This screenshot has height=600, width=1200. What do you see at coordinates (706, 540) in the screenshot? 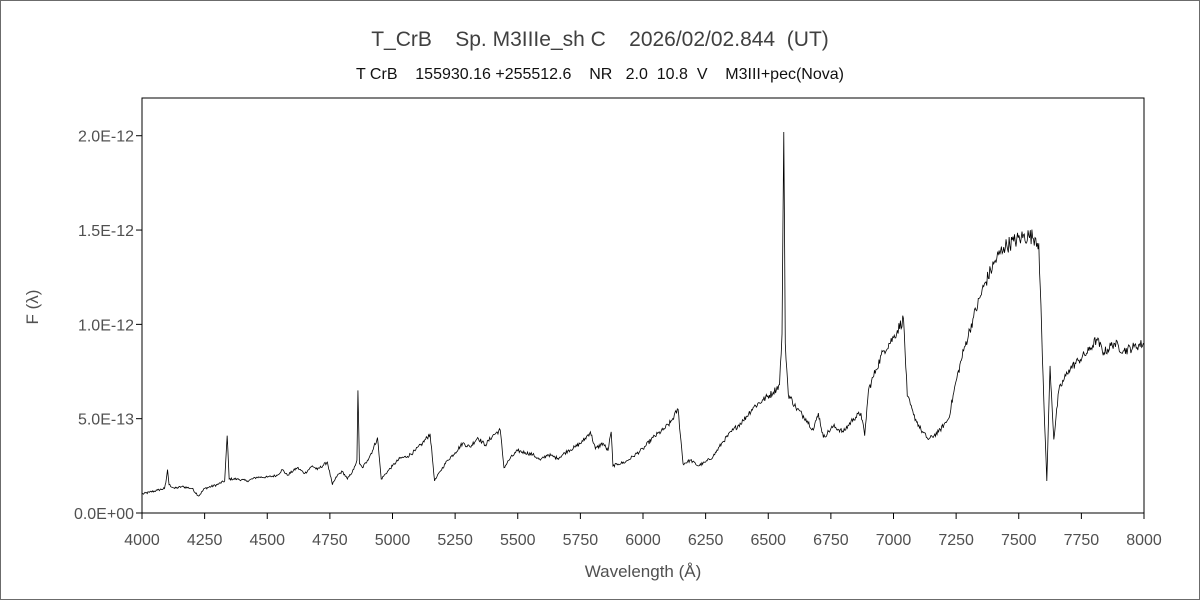
I see `x-tick-label: 6250` at bounding box center [706, 540].